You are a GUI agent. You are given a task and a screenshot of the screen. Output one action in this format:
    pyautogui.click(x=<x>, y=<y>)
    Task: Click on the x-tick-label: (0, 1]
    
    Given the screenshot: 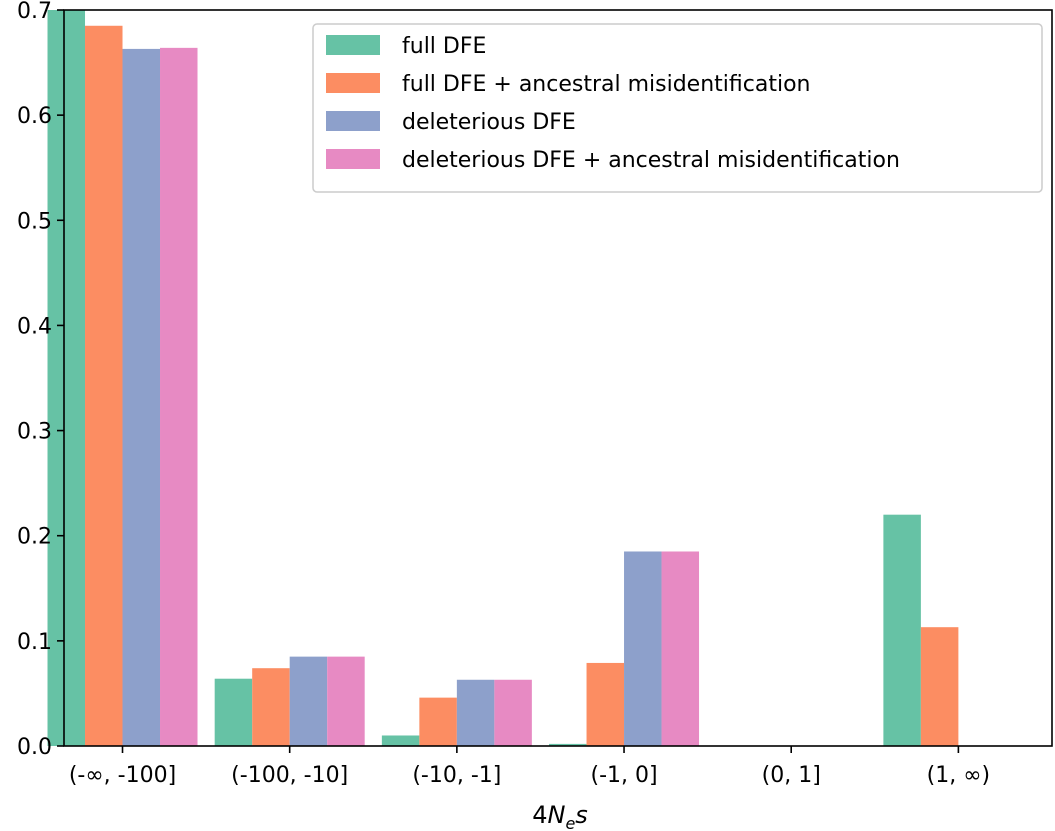 What is the action you would take?
    pyautogui.click(x=791, y=775)
    